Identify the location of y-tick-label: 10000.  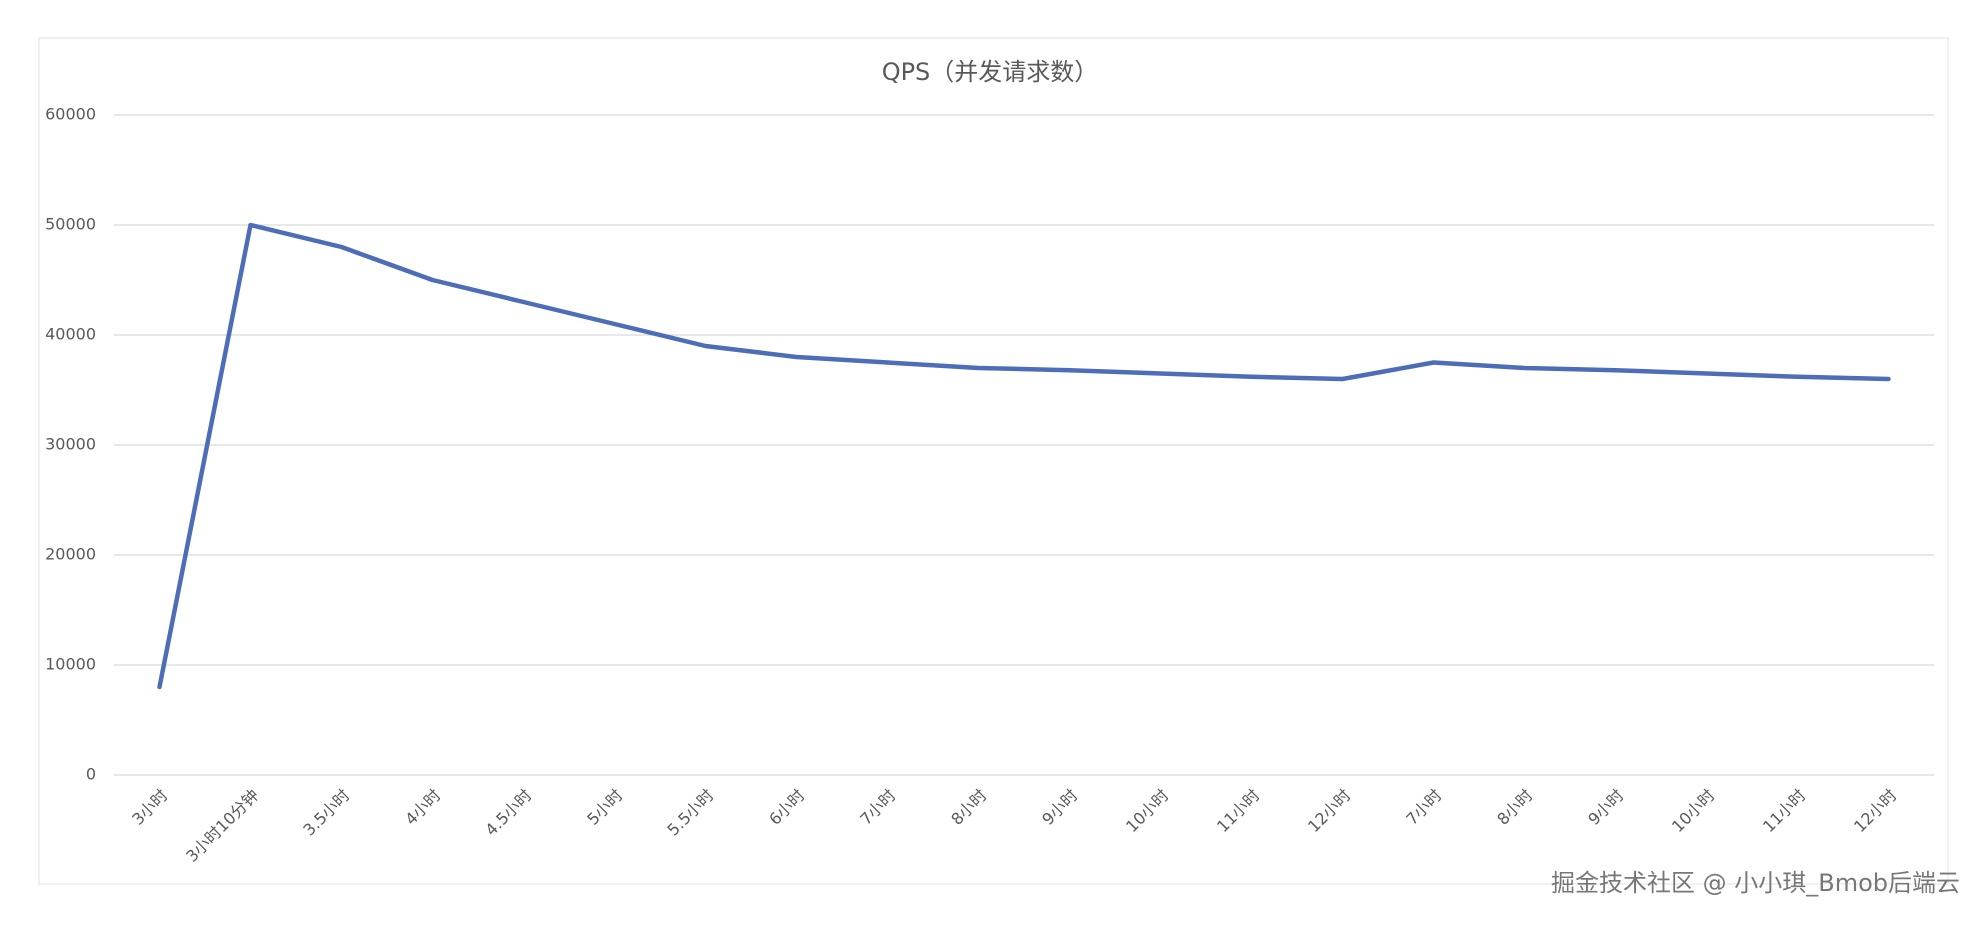
(70, 664).